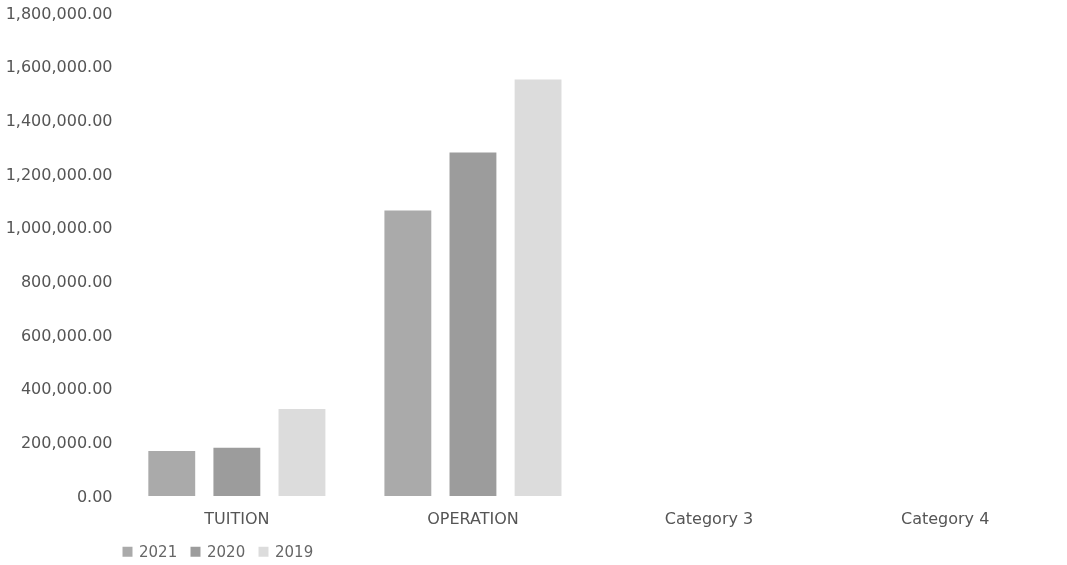 The image size is (1067, 565). What do you see at coordinates (473, 518) in the screenshot?
I see `x-tick-label: OPERATION` at bounding box center [473, 518].